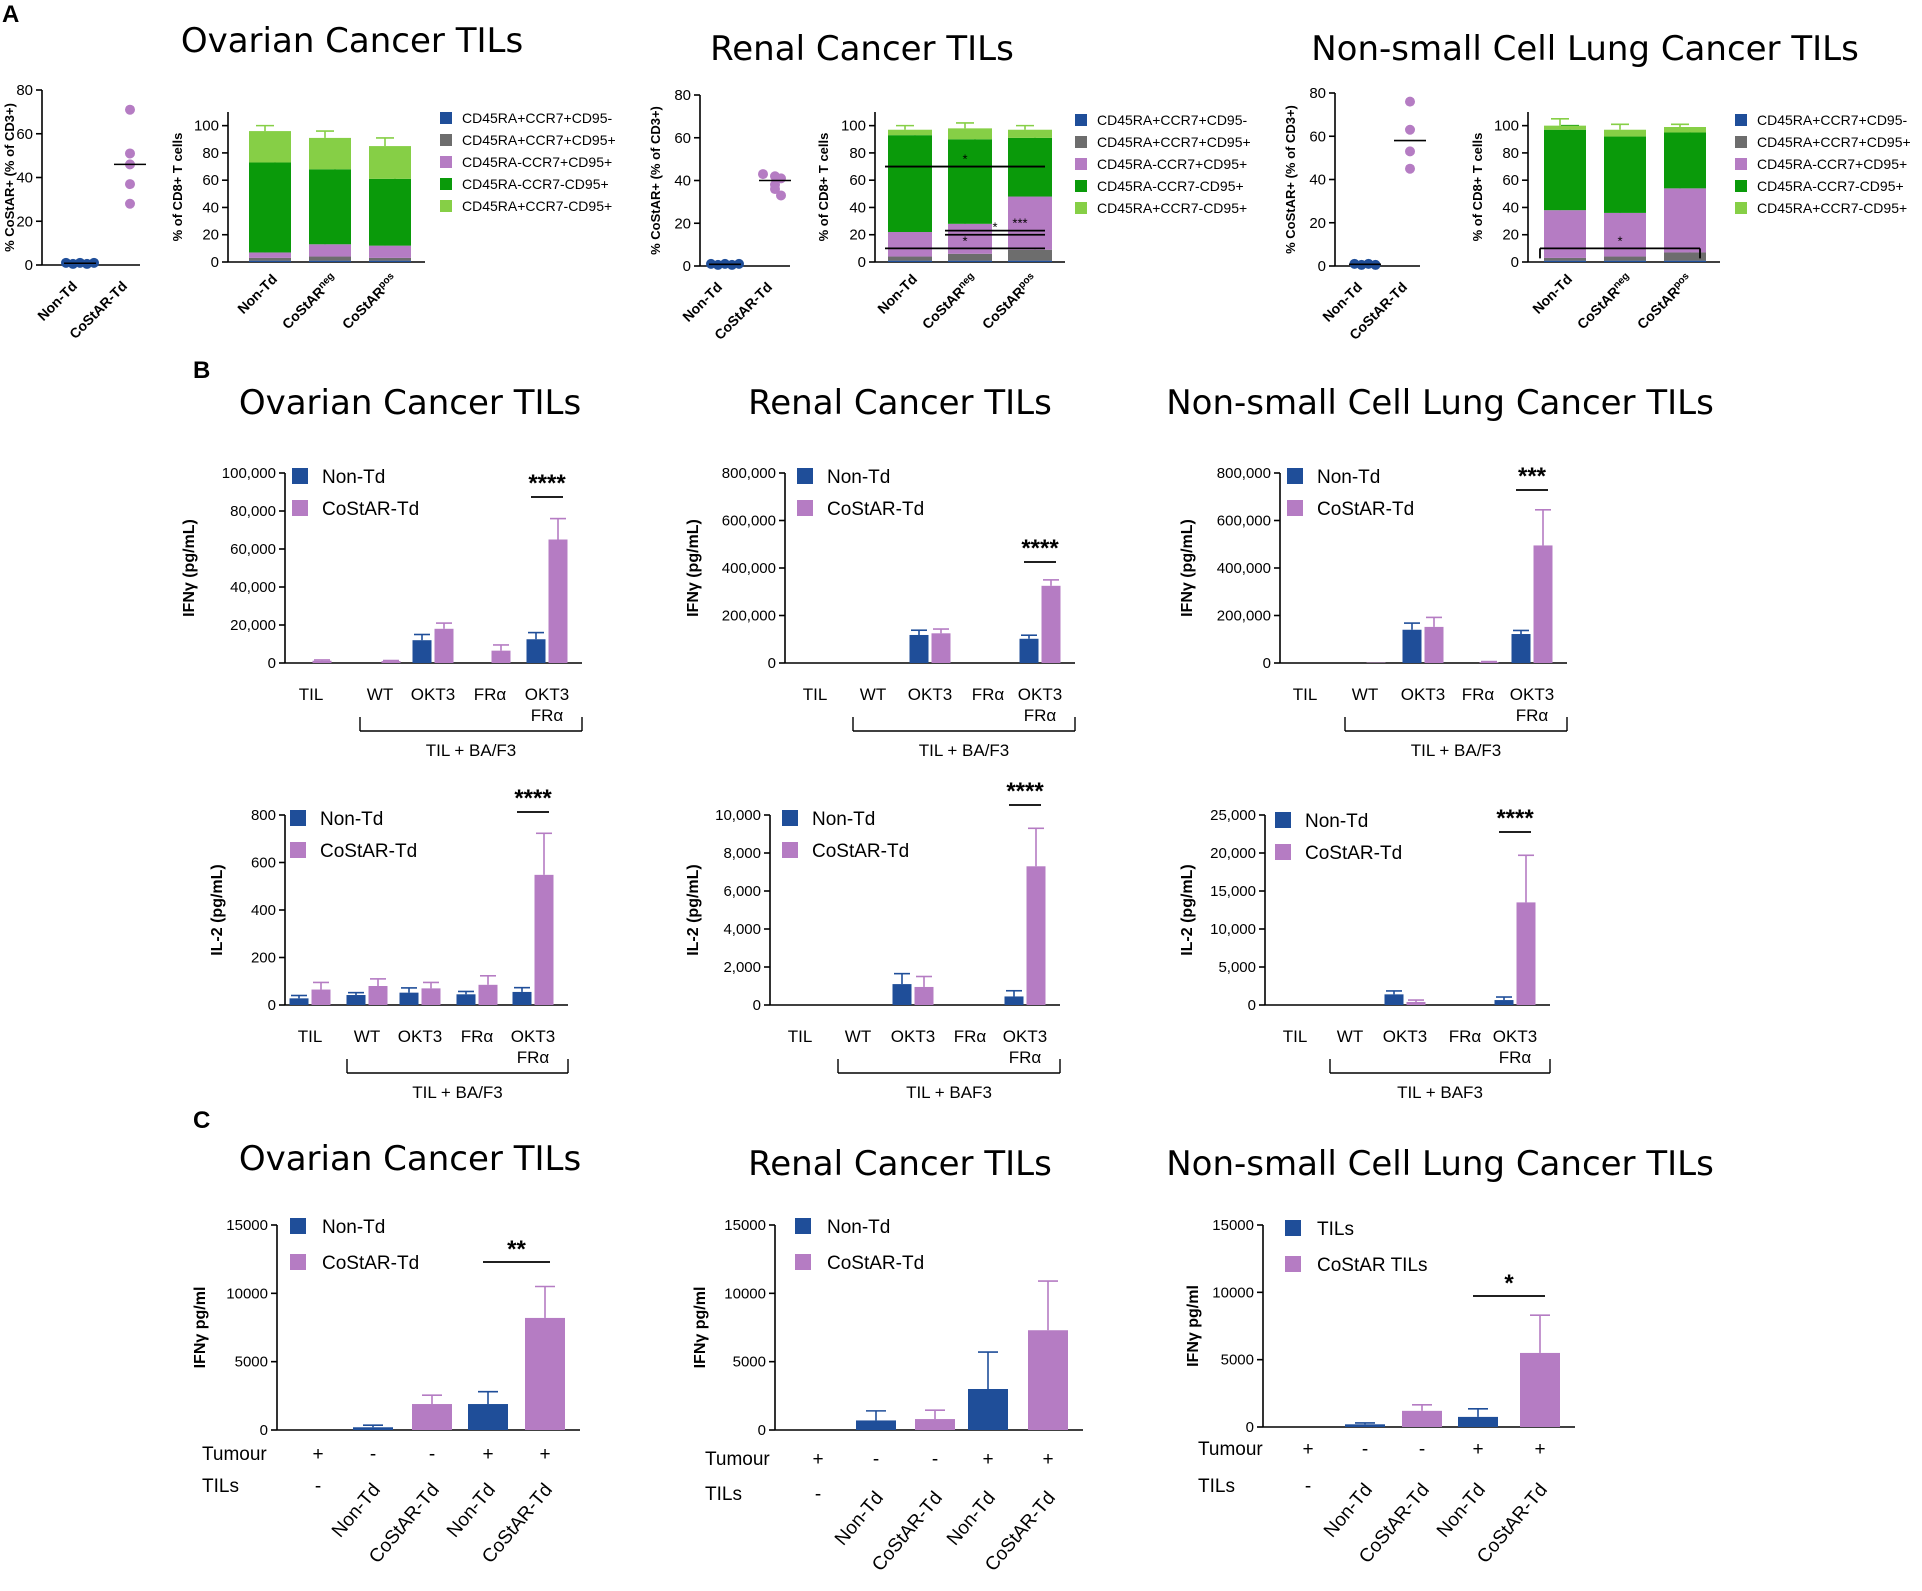 This screenshot has height=1591, width=1922. Describe the element at coordinates (1478, 694) in the screenshot. I see `chart-b3-x-label: FRα` at that location.